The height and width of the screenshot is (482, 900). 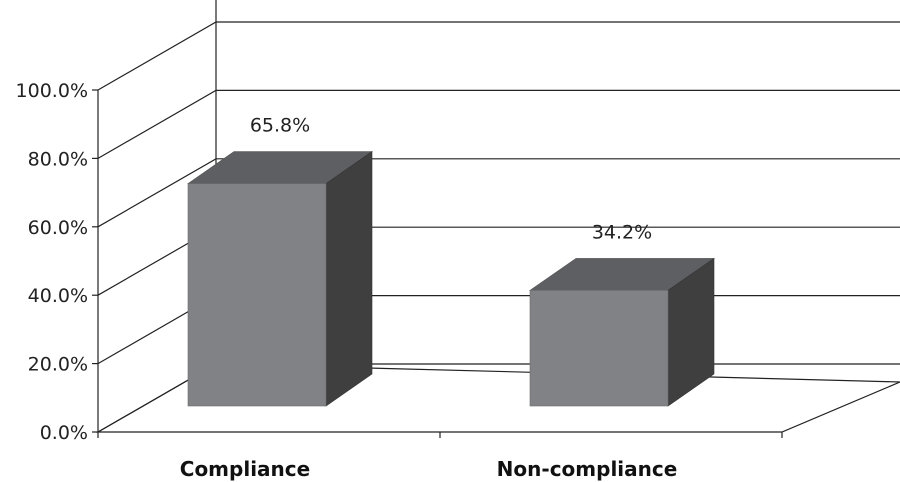 What do you see at coordinates (622, 232) in the screenshot?
I see `data-label: 34.2%` at bounding box center [622, 232].